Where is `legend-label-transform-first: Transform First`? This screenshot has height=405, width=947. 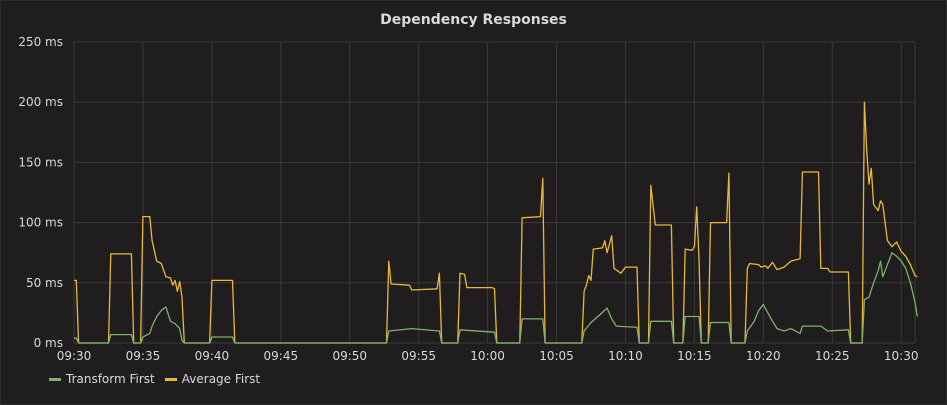 legend-label-transform-first: Transform First is located at coordinates (110, 379).